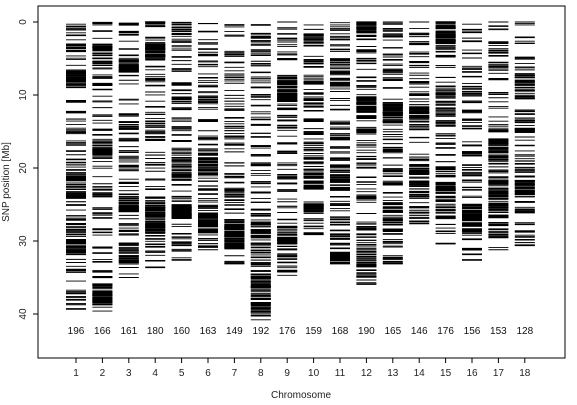 The image size is (577, 405). I want to click on y-axis-label: SNP position [Mb], so click(6, 182).